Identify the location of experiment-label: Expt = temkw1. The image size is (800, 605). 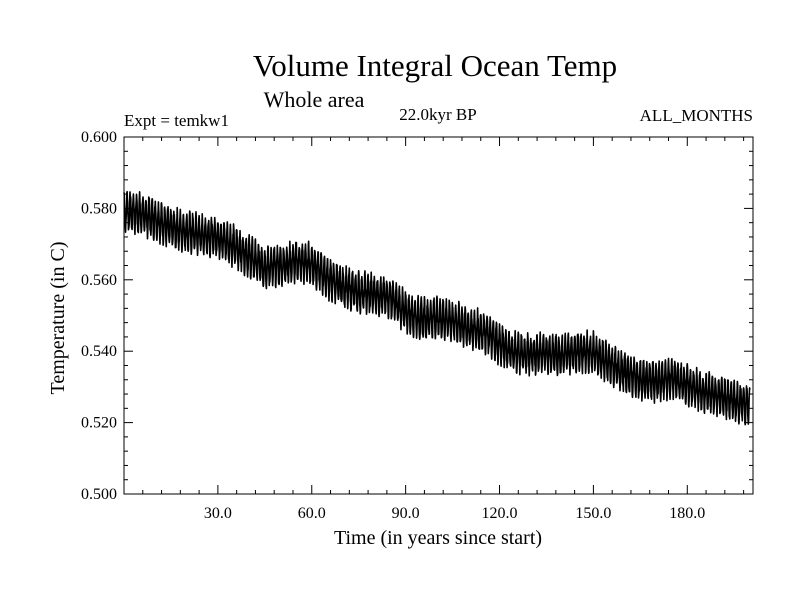
(176, 120).